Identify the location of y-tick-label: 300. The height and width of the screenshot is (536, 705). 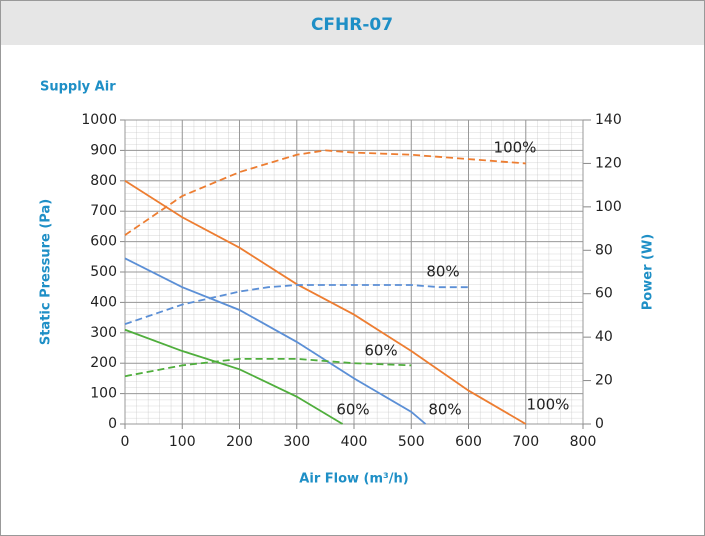
(103, 333).